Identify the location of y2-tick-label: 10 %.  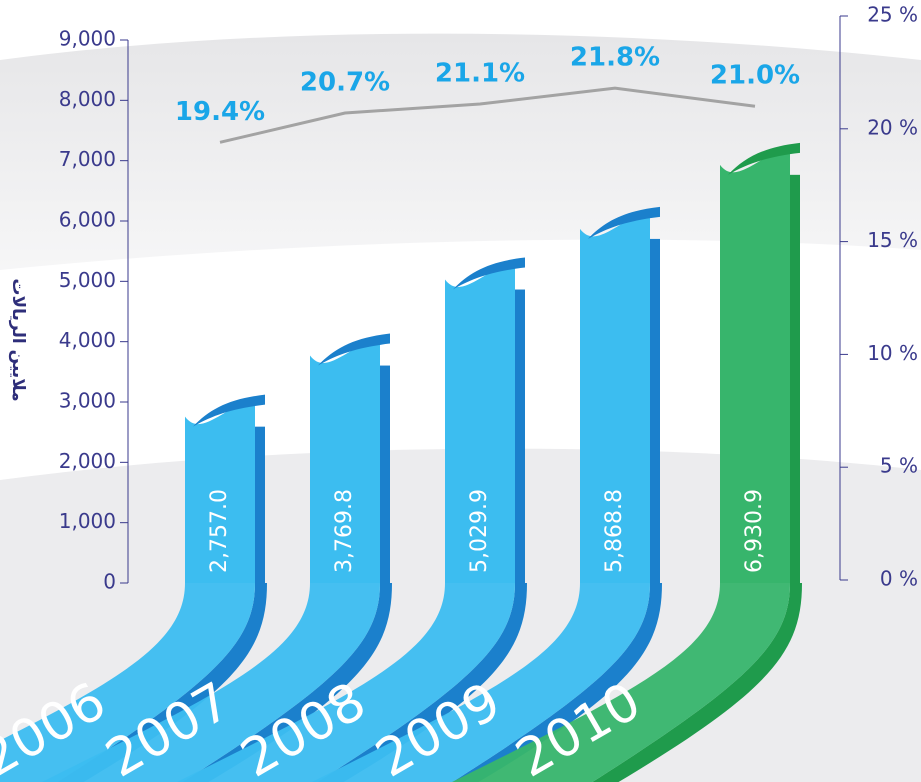
(892, 353).